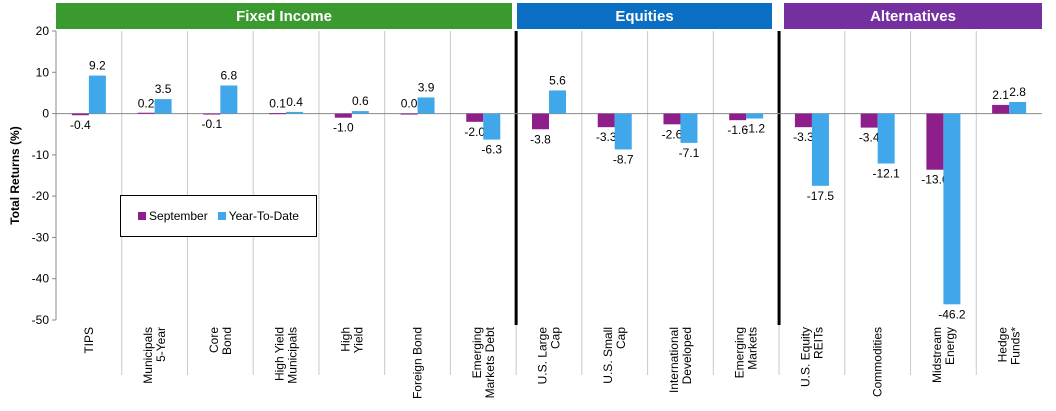 Image resolution: width=1056 pixels, height=411 pixels. What do you see at coordinates (97, 66) in the screenshot?
I see `data-label-ytd: 9.2` at bounding box center [97, 66].